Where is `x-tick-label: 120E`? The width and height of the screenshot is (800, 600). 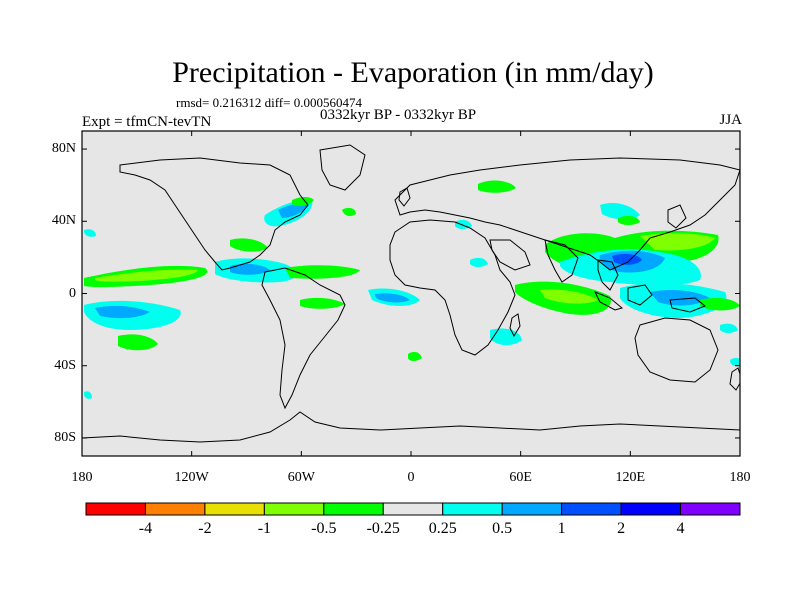
x-tick-label: 120E is located at coordinates (630, 477).